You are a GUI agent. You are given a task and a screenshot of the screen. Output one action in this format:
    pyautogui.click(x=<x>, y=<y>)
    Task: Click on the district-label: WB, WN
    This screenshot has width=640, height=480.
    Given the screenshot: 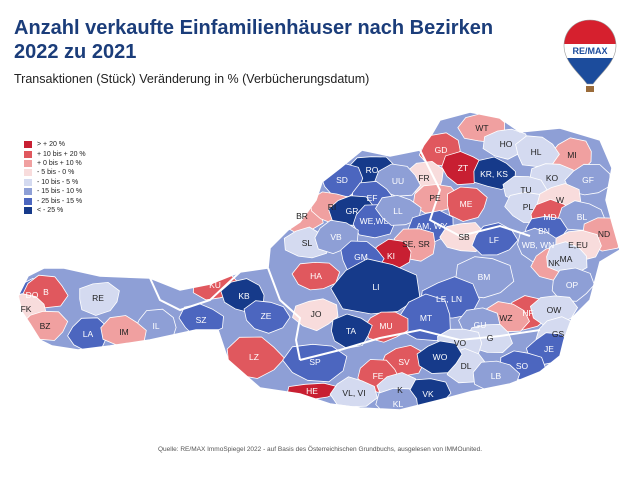 What is the action you would take?
    pyautogui.click(x=538, y=245)
    